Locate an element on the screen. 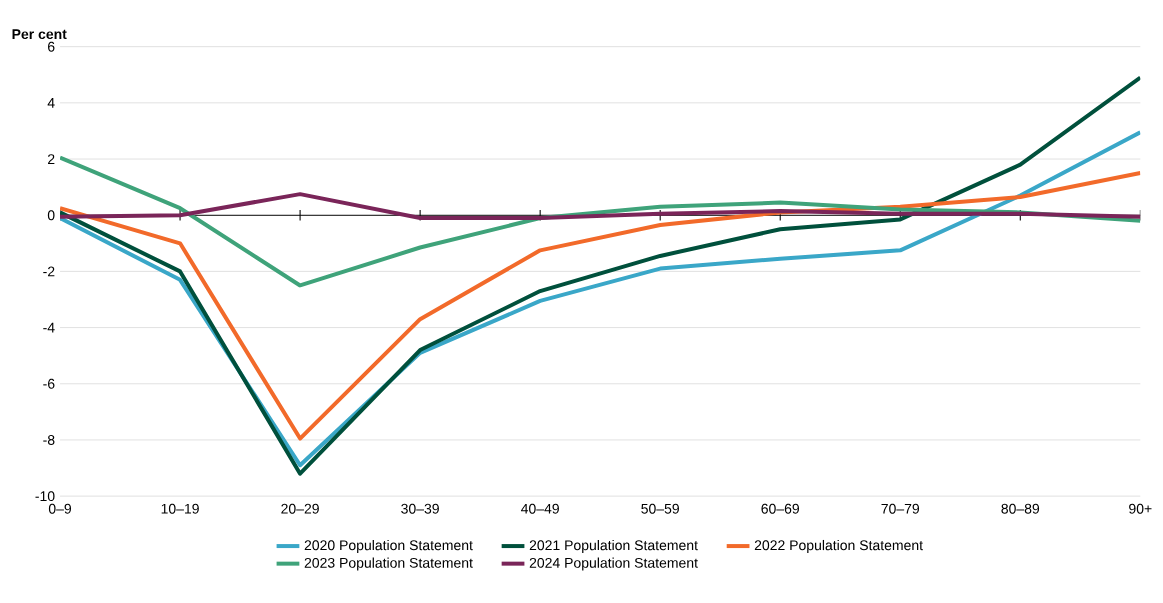 Image resolution: width=1163 pixels, height=603 pixels. legend-label: 2023 Population Statement is located at coordinates (388, 564).